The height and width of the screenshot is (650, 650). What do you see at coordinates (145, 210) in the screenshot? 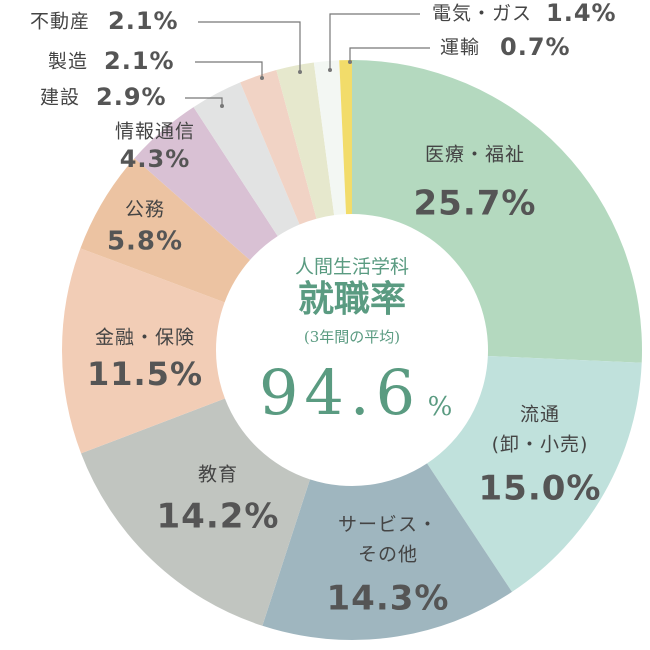
I see `category-label: 公務` at bounding box center [145, 210].